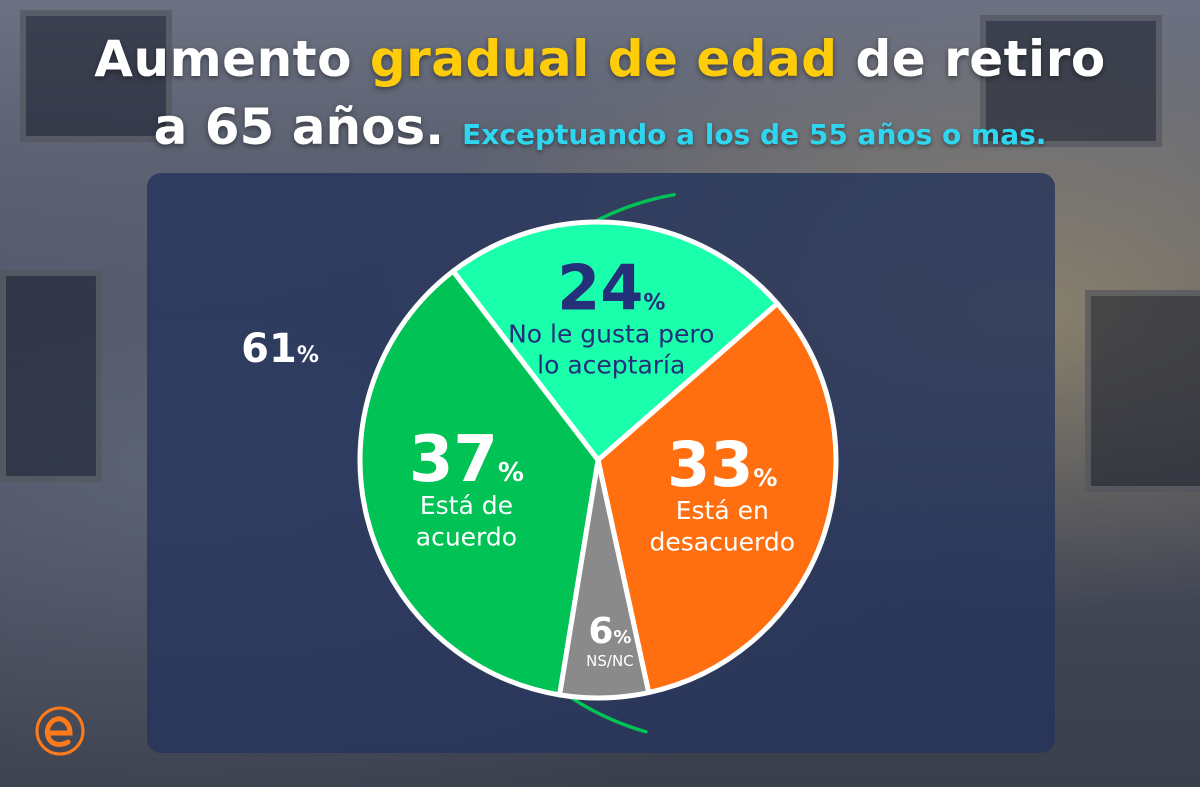 The width and height of the screenshot is (1200, 787). I want to click on slice-value-label: 33%, so click(722, 464).